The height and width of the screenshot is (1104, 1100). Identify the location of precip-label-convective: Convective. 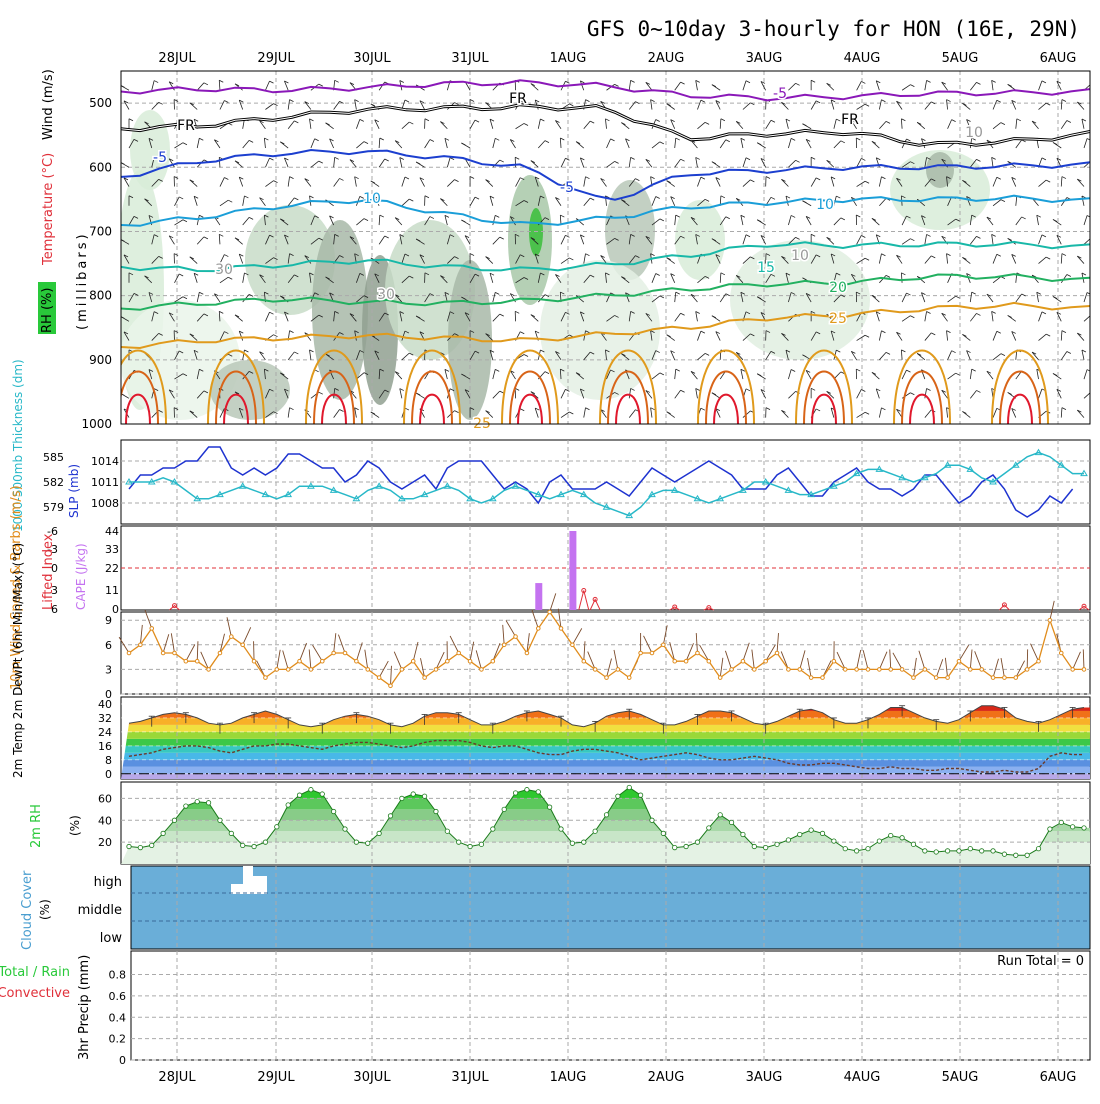
(35, 993).